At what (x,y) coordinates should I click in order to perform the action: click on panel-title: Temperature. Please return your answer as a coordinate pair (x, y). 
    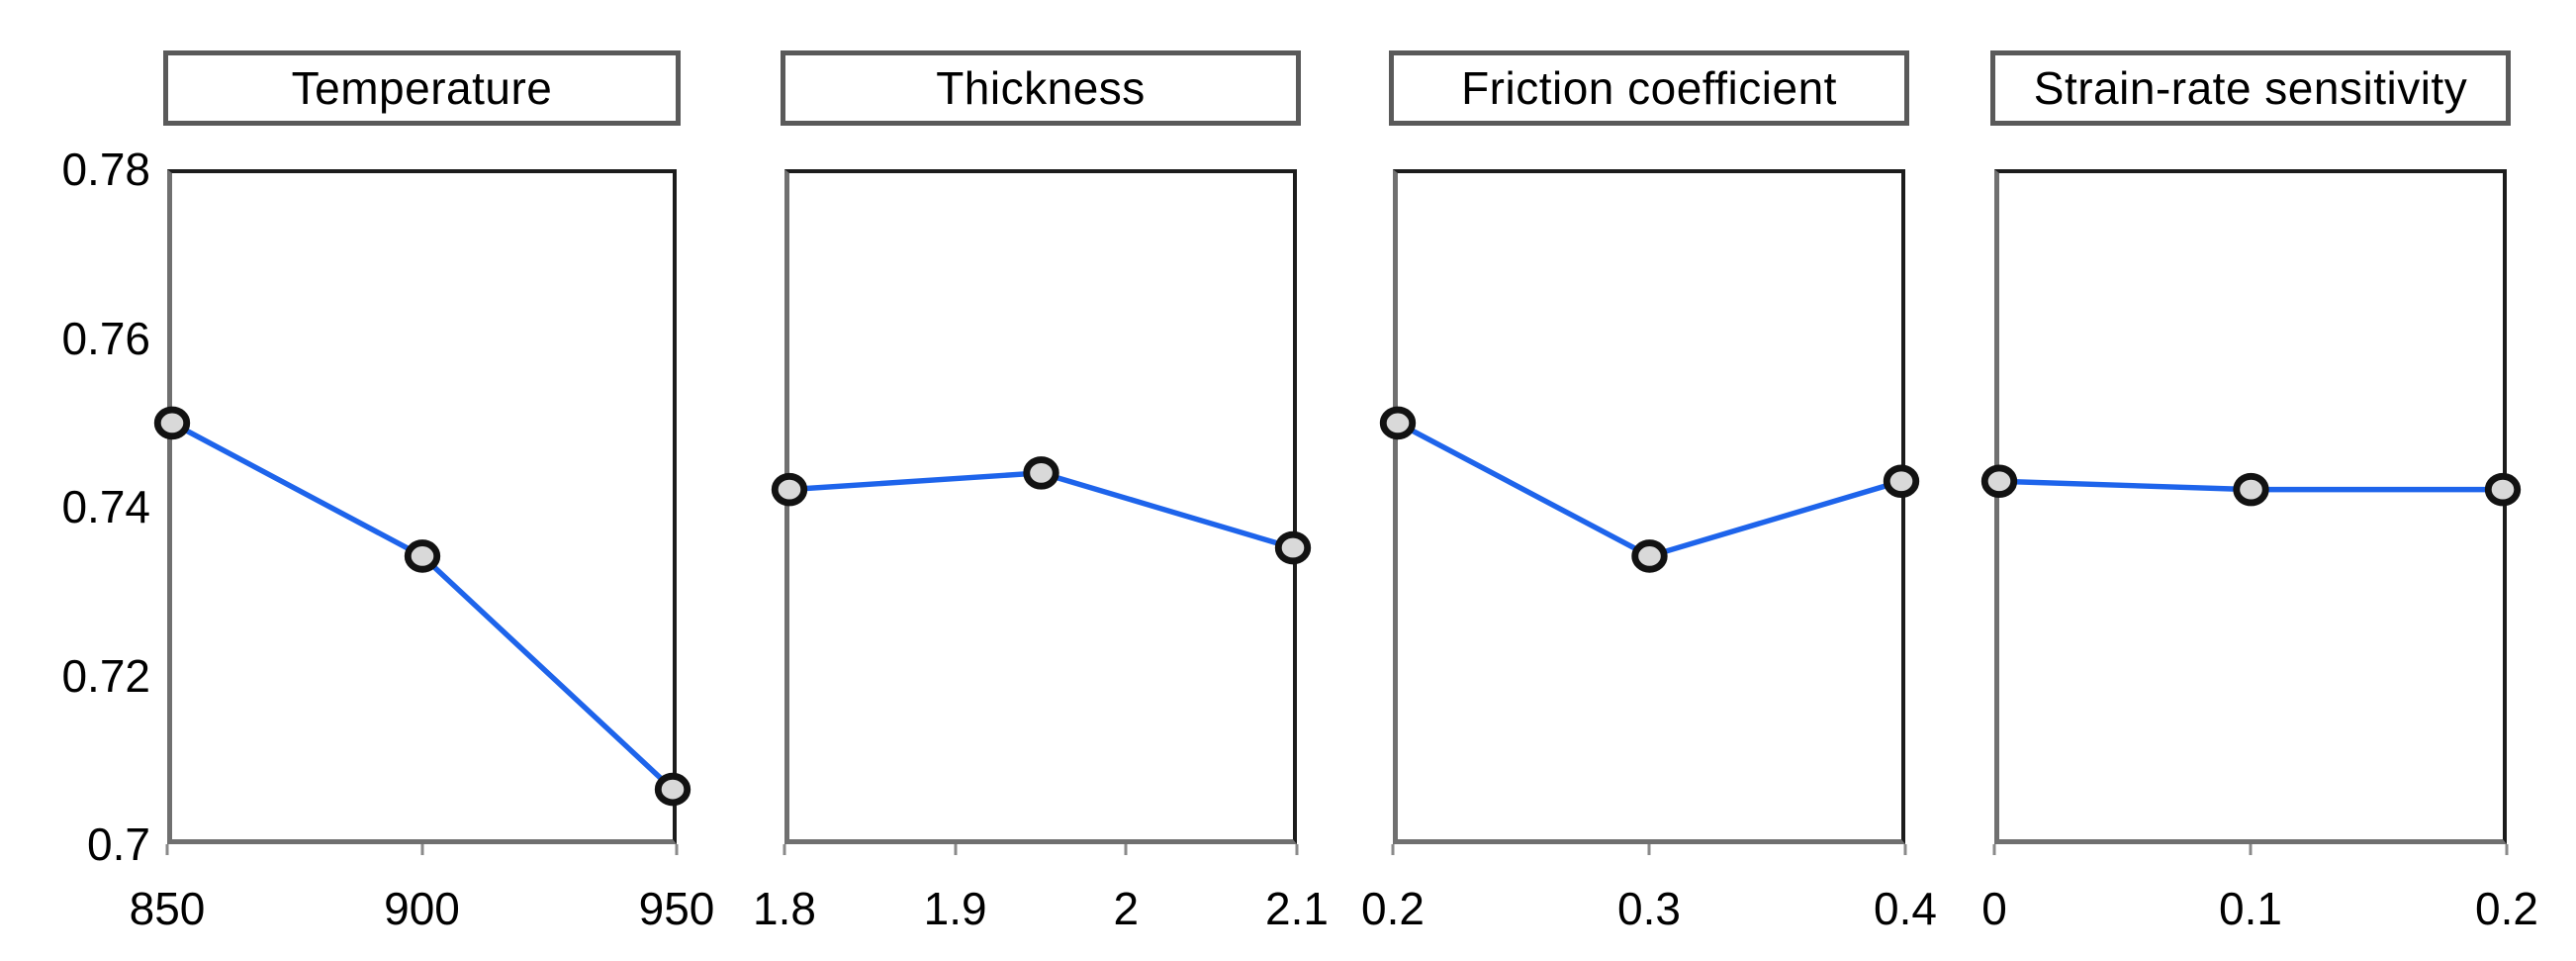
    Looking at the image, I should click on (422, 88).